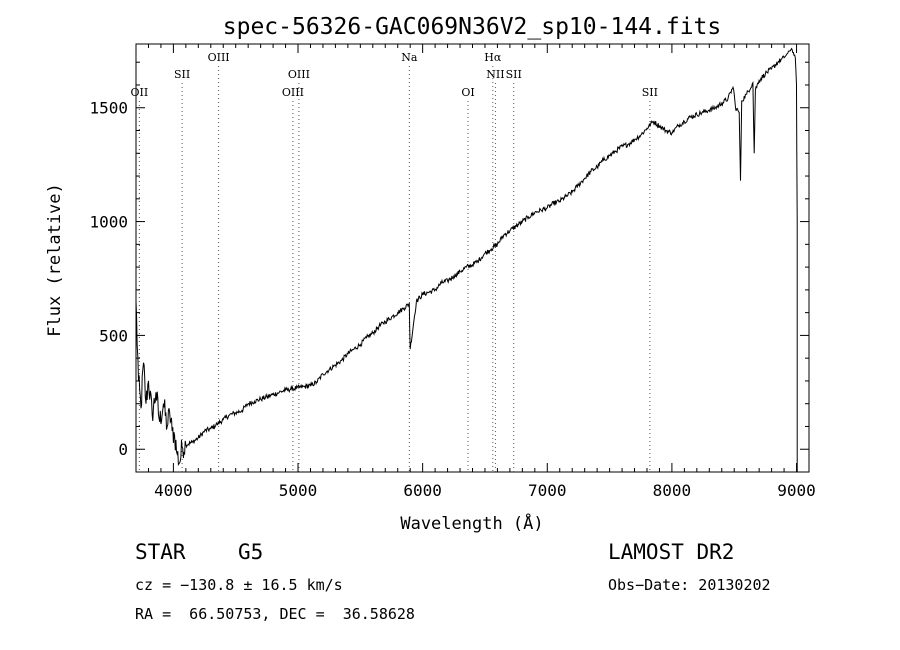  Describe the element at coordinates (140, 92) in the screenshot. I see `emission-line-label: OII` at that location.